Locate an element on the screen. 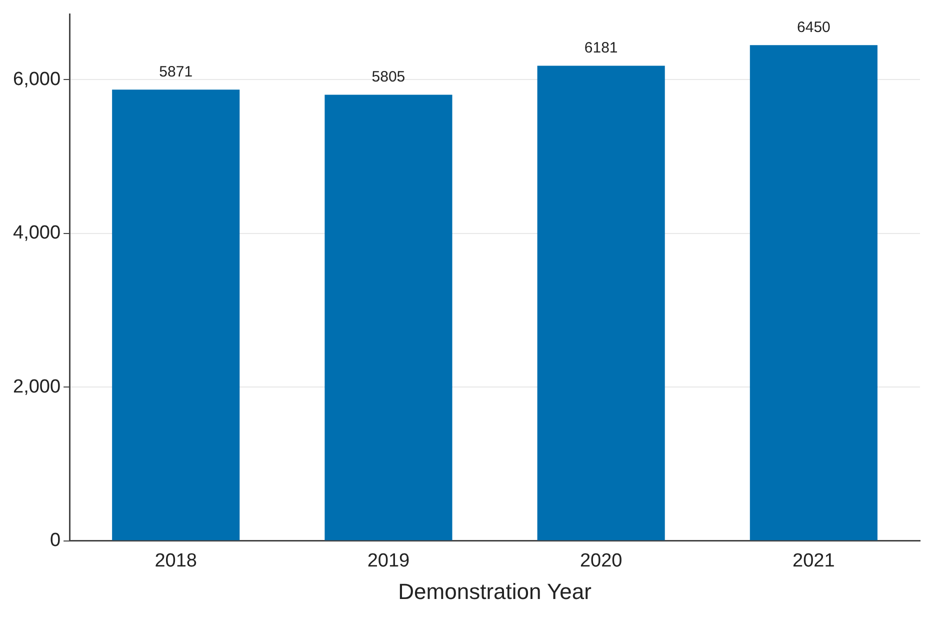 The width and height of the screenshot is (925, 618). data-label: 5871 is located at coordinates (176, 71).